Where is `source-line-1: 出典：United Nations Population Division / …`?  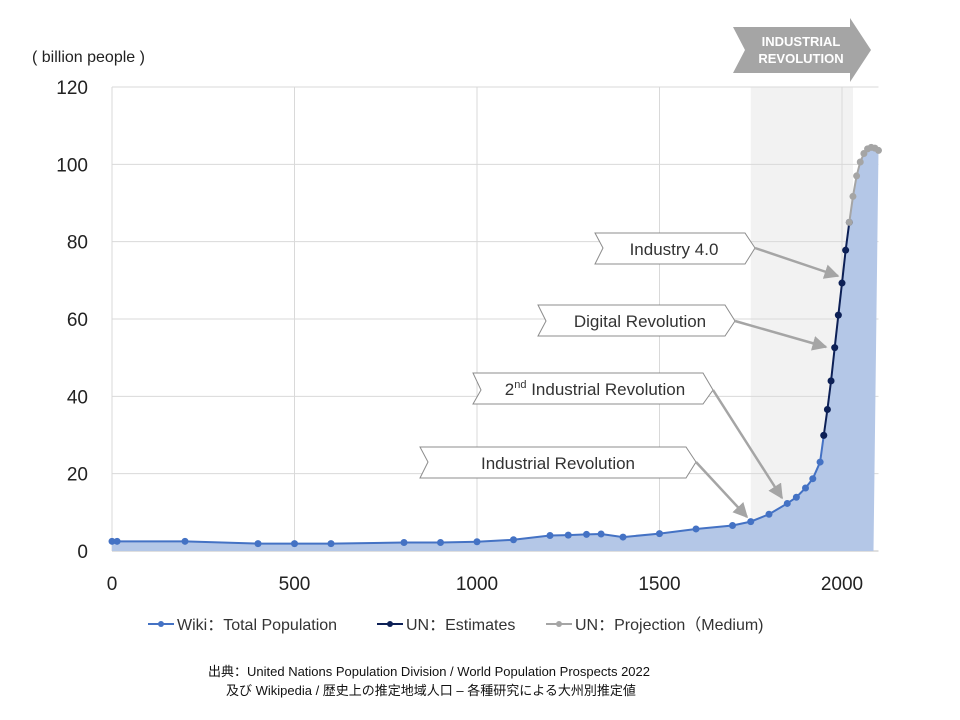
source-line-1: 出典：United Nations Population Division / … is located at coordinates (429, 671).